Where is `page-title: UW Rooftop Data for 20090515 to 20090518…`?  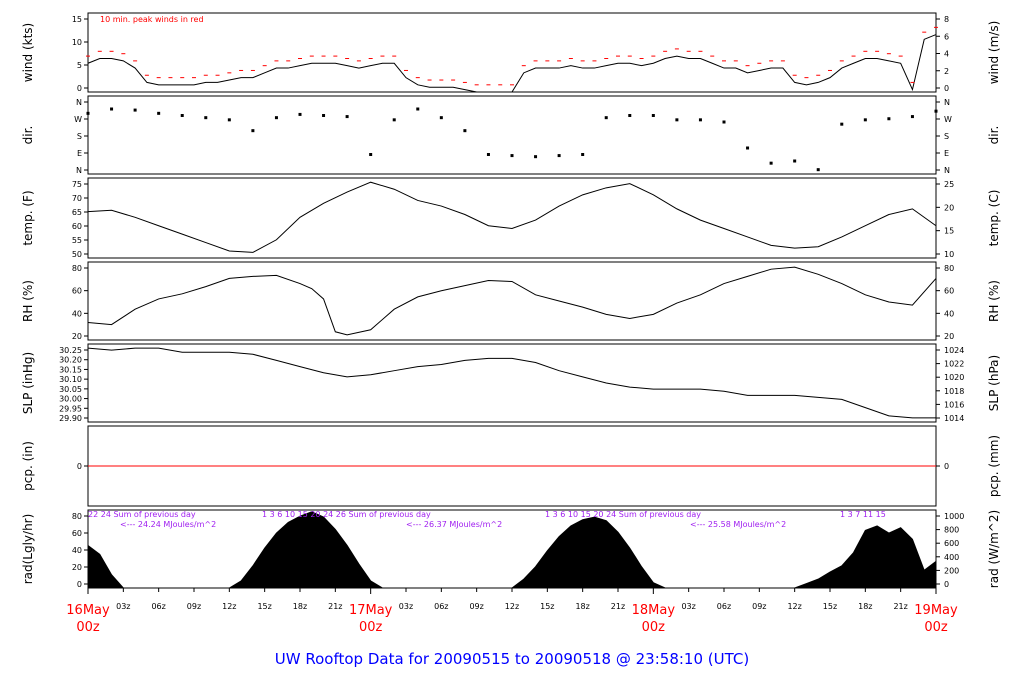 page-title: UW Rooftop Data for 20090515 to 20090518… is located at coordinates (512, 659).